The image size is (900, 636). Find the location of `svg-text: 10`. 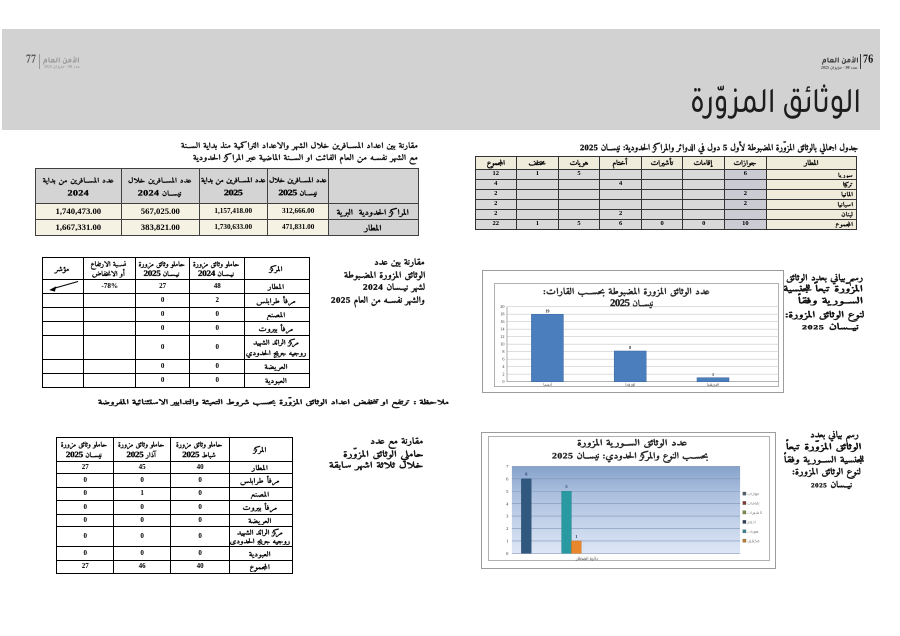

svg-text: 10 is located at coordinates (502, 343).